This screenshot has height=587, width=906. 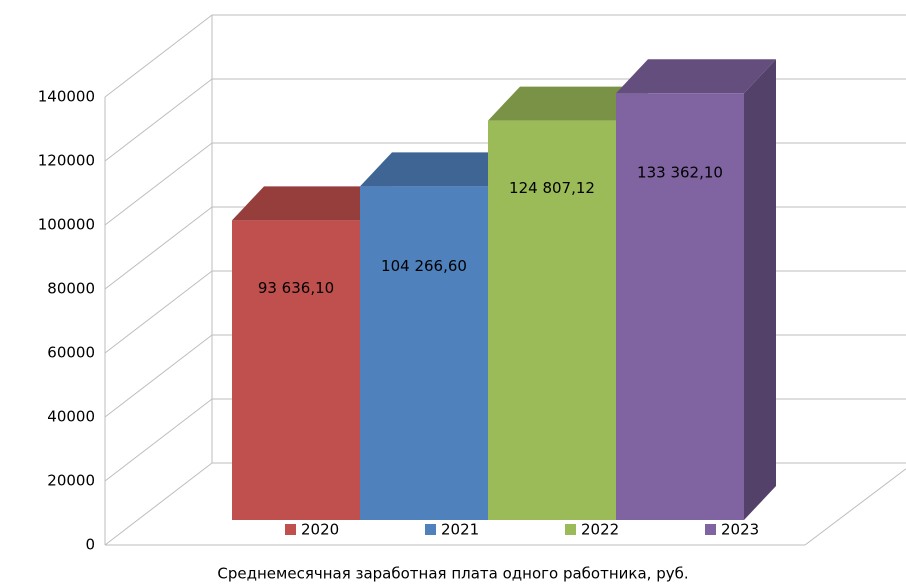 What do you see at coordinates (66, 225) in the screenshot?
I see `y-tick-label: 100000` at bounding box center [66, 225].